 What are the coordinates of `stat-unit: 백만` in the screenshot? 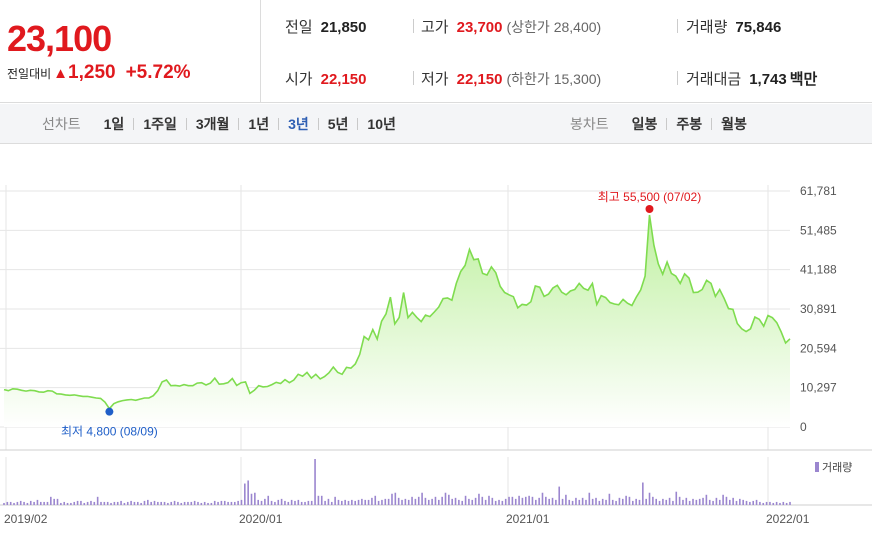 It's located at (803, 79).